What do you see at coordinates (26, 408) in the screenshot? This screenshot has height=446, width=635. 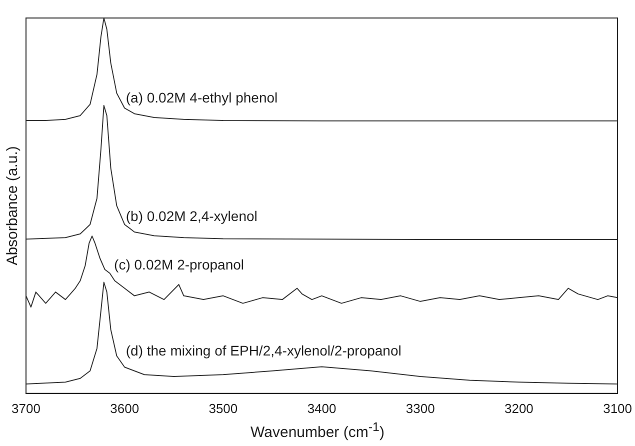 I see `x-tick-label: 3700` at bounding box center [26, 408].